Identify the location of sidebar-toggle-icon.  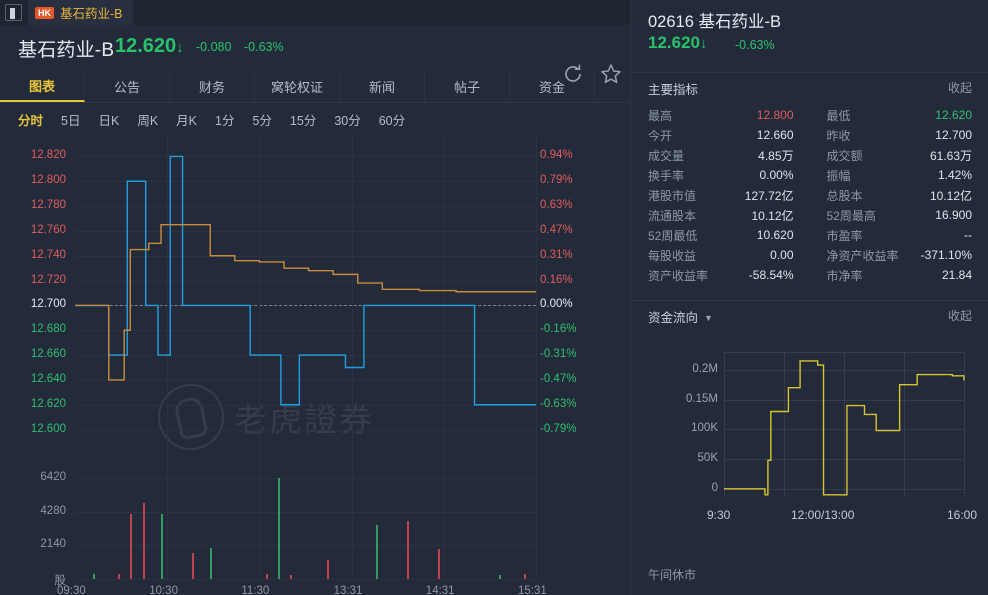
(13, 12).